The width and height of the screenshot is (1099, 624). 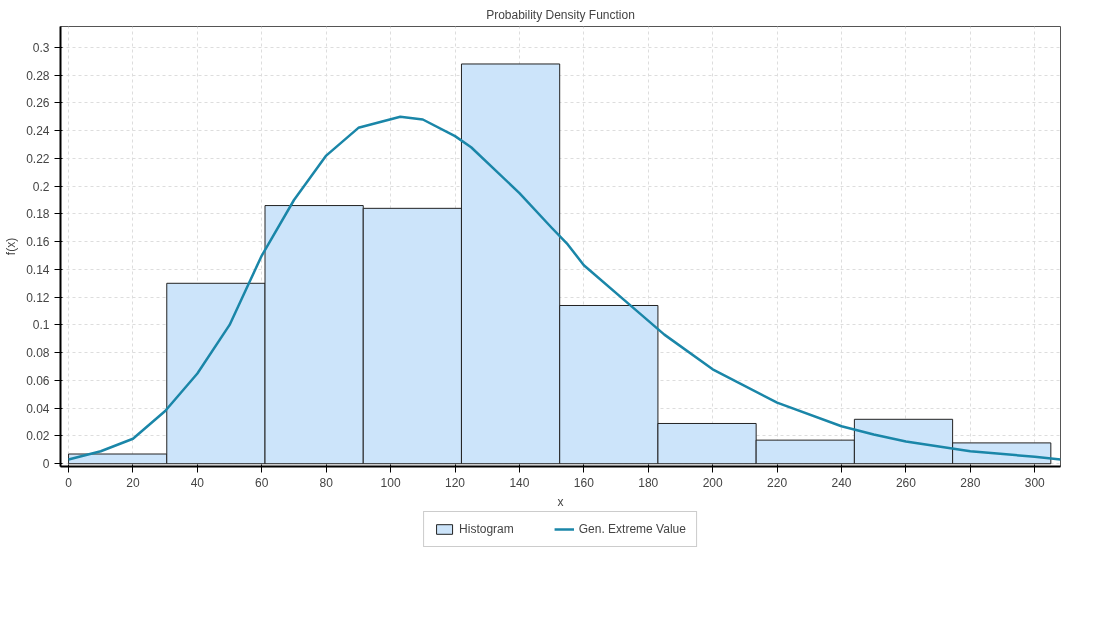 I want to click on x-tick-label: 180, so click(x=648, y=482).